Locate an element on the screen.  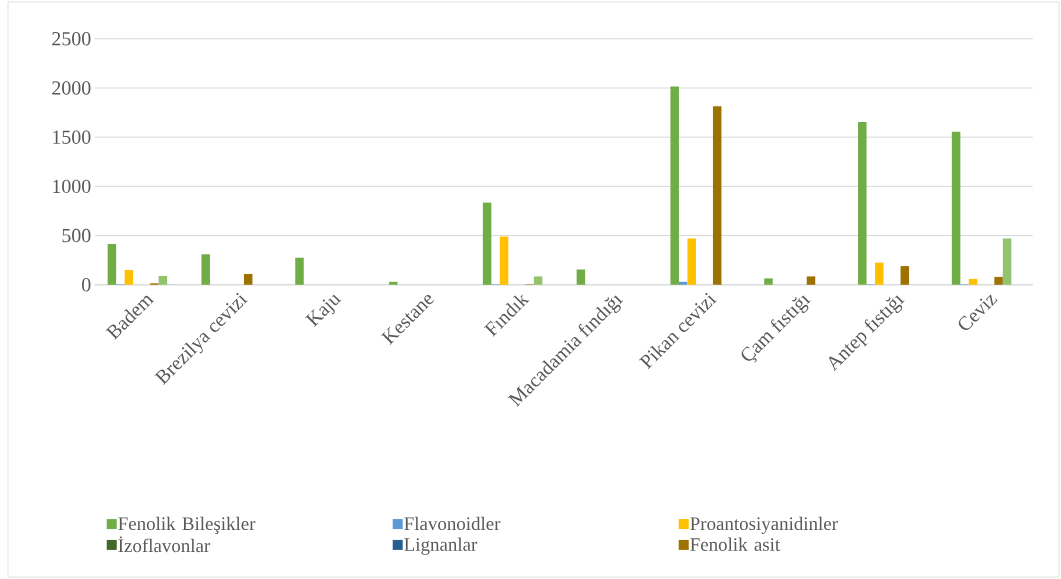
y-tick-label: 1500 is located at coordinates (72, 137).